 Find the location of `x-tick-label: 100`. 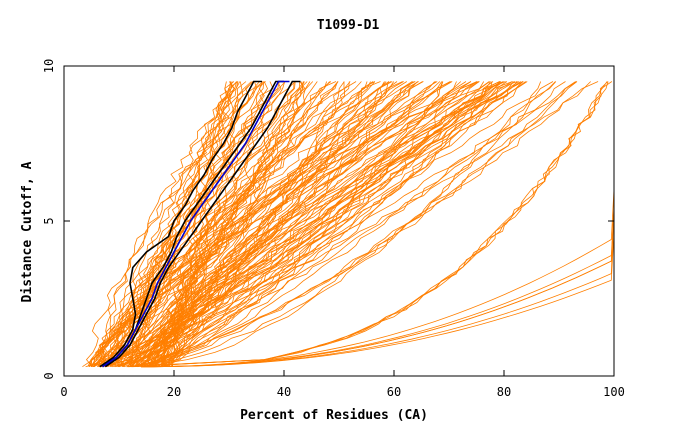

x-tick-label: 100 is located at coordinates (614, 392).